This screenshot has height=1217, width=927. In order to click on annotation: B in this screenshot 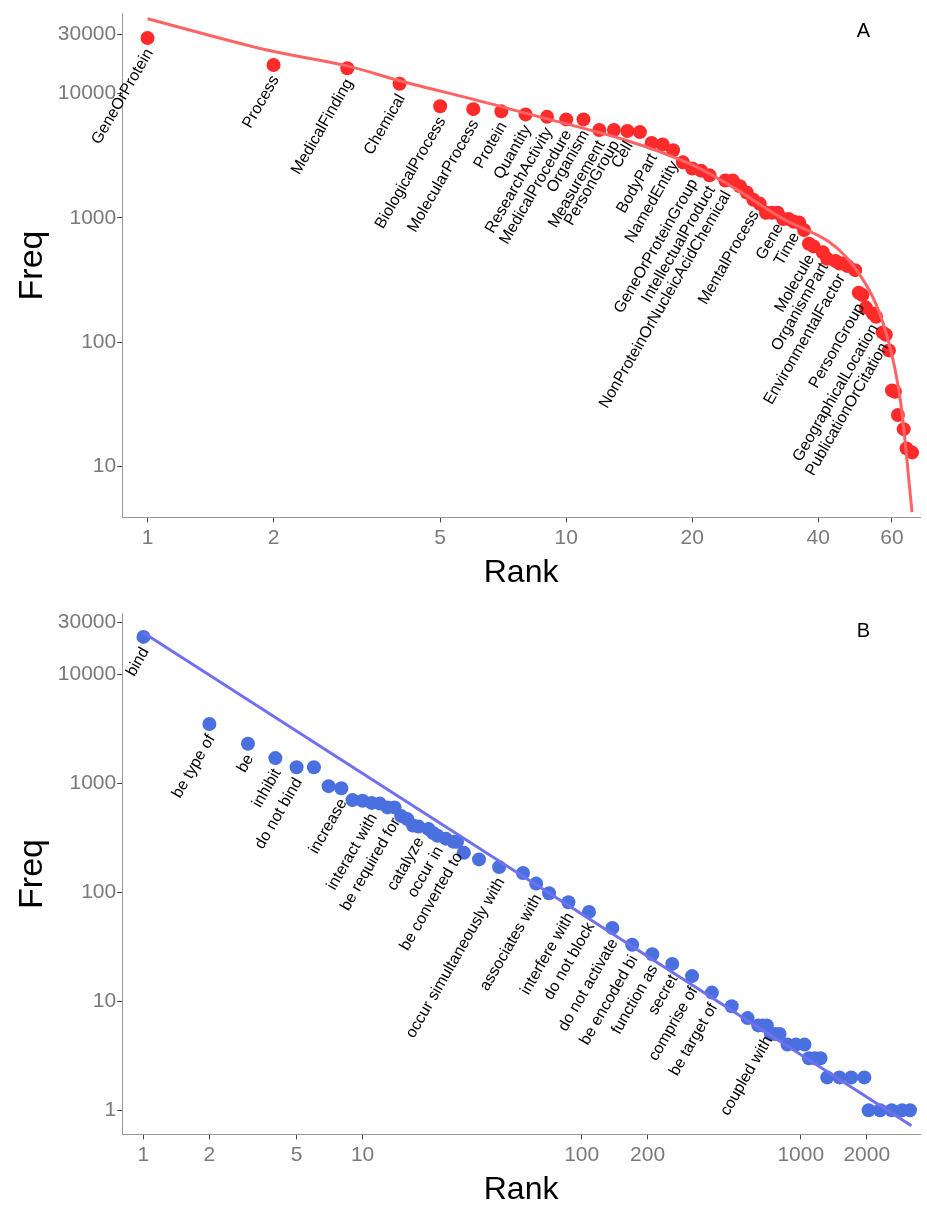, I will do `click(863, 630)`.